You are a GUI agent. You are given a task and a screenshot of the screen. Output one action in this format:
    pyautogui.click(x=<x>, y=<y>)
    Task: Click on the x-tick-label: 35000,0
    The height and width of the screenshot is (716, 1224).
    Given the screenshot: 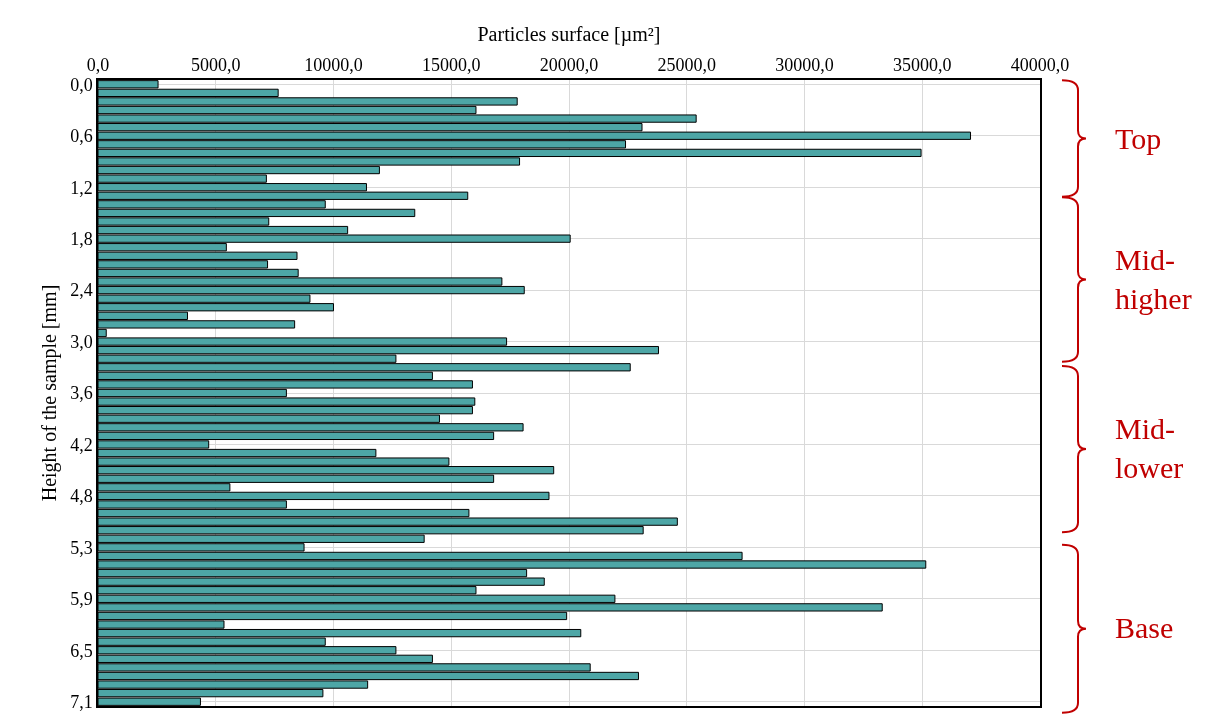 What is the action you would take?
    pyautogui.click(x=922, y=65)
    